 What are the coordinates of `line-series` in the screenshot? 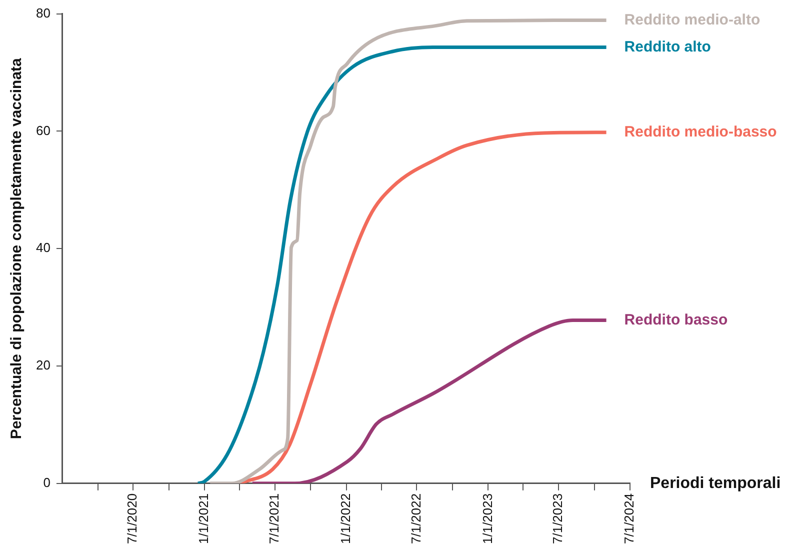 It's located at (429, 401).